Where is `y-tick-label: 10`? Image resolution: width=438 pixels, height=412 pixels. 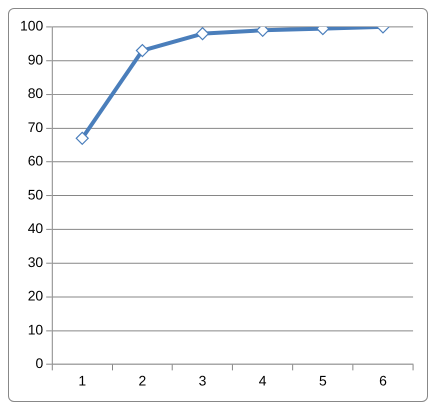 y-tick-label: 10 is located at coordinates (36, 329).